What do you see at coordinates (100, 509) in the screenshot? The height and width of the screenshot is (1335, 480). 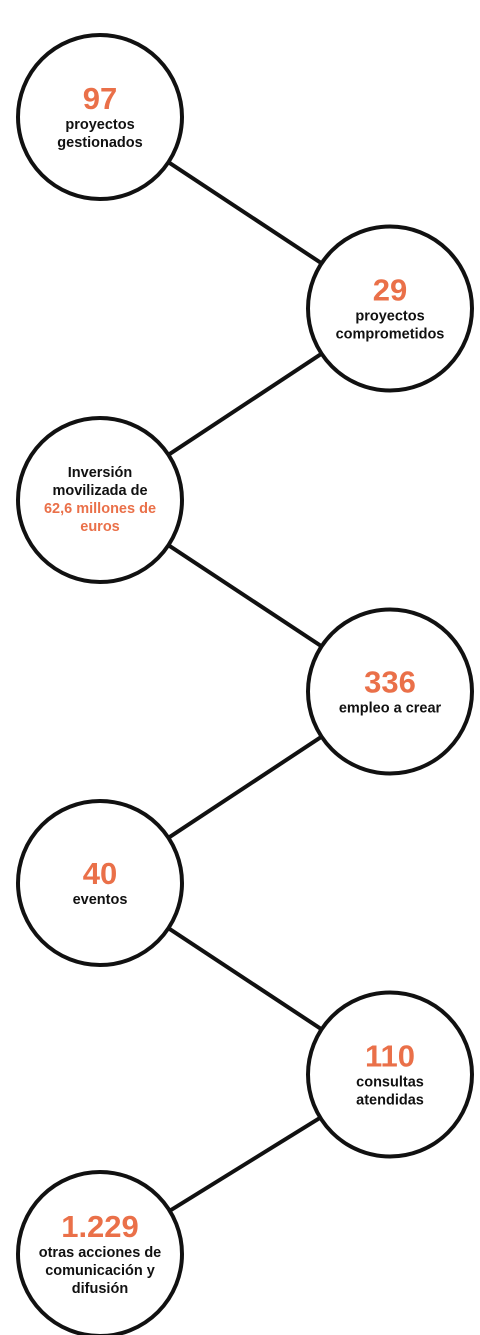 I see `node-label: 62,6 millones de` at bounding box center [100, 509].